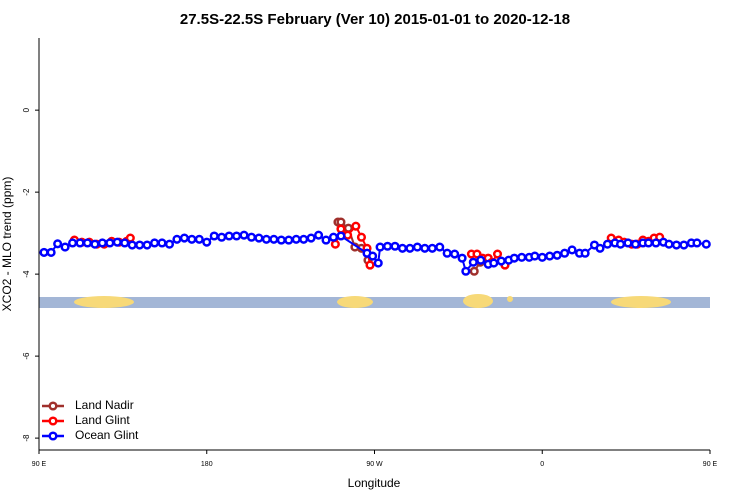  What do you see at coordinates (26, 356) in the screenshot?
I see `y-tick-label: -6` at bounding box center [26, 356].